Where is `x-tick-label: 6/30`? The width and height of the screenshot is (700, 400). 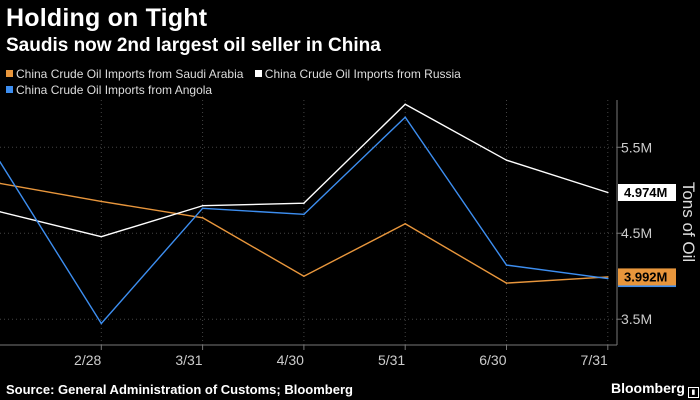 x-tick-label: 6/30 is located at coordinates (492, 360).